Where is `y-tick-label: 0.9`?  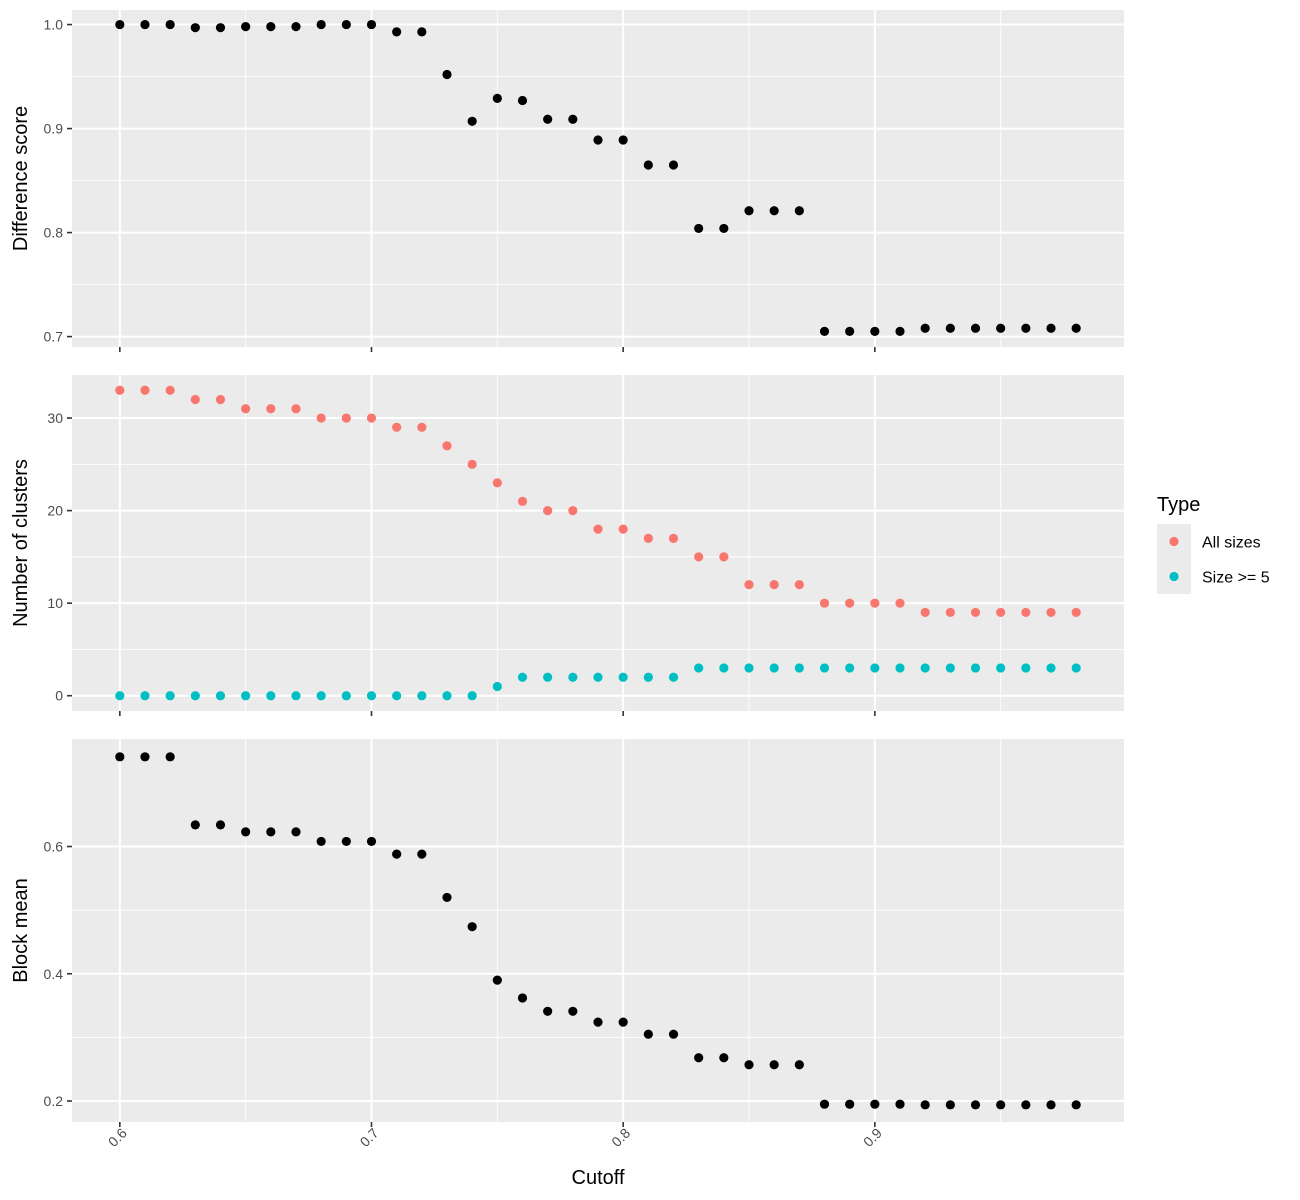
y-tick-label: 0.9 is located at coordinates (54, 129).